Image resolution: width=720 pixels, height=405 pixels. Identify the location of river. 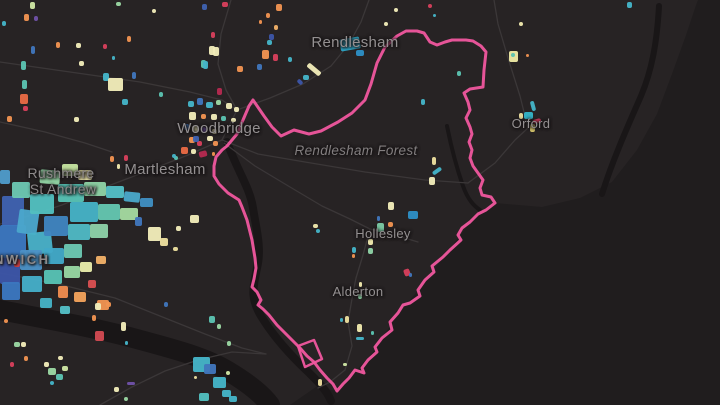
(463, 168).